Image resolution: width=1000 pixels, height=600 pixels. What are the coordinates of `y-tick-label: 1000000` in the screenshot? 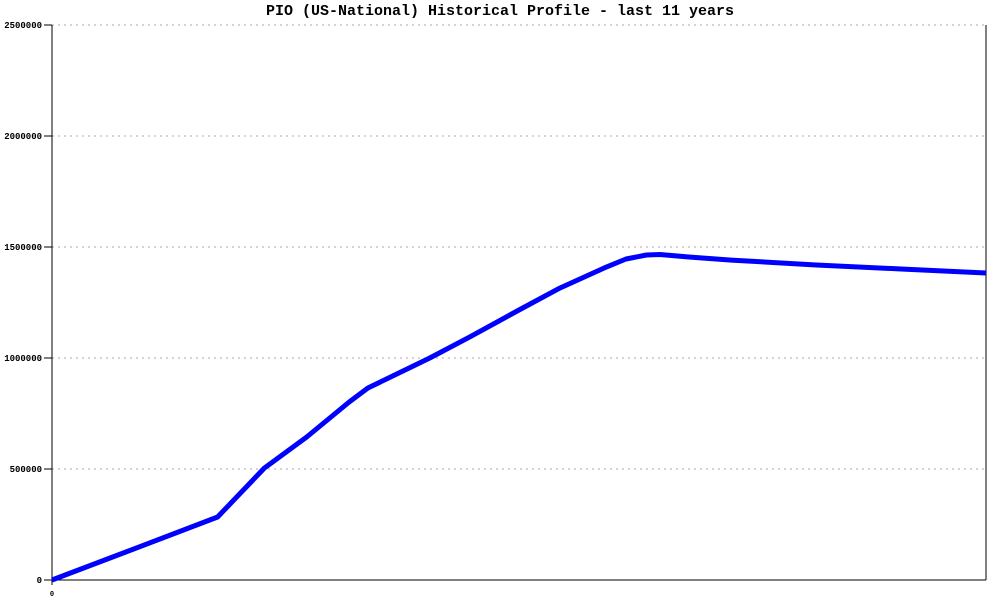 It's located at (23, 359).